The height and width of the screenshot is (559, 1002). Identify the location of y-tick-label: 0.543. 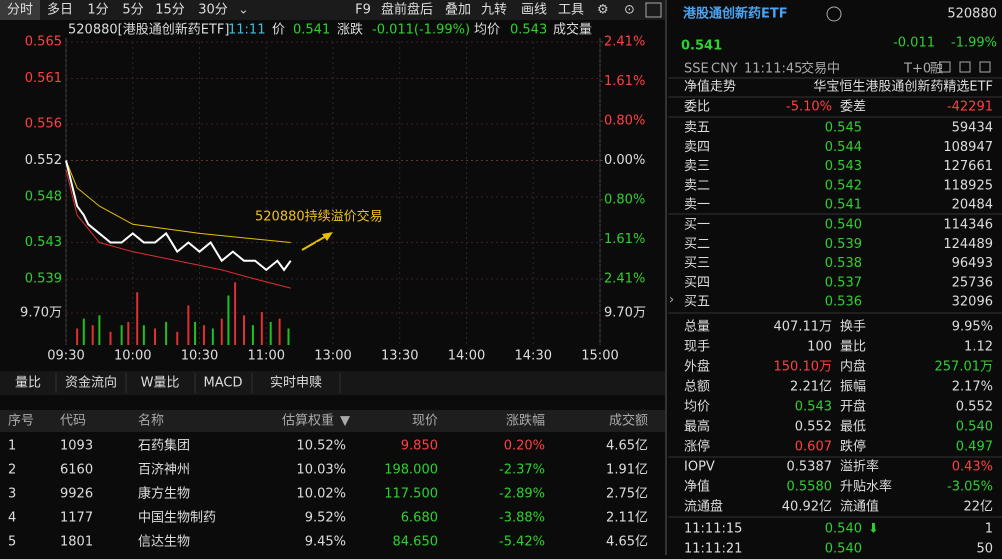
(43, 242).